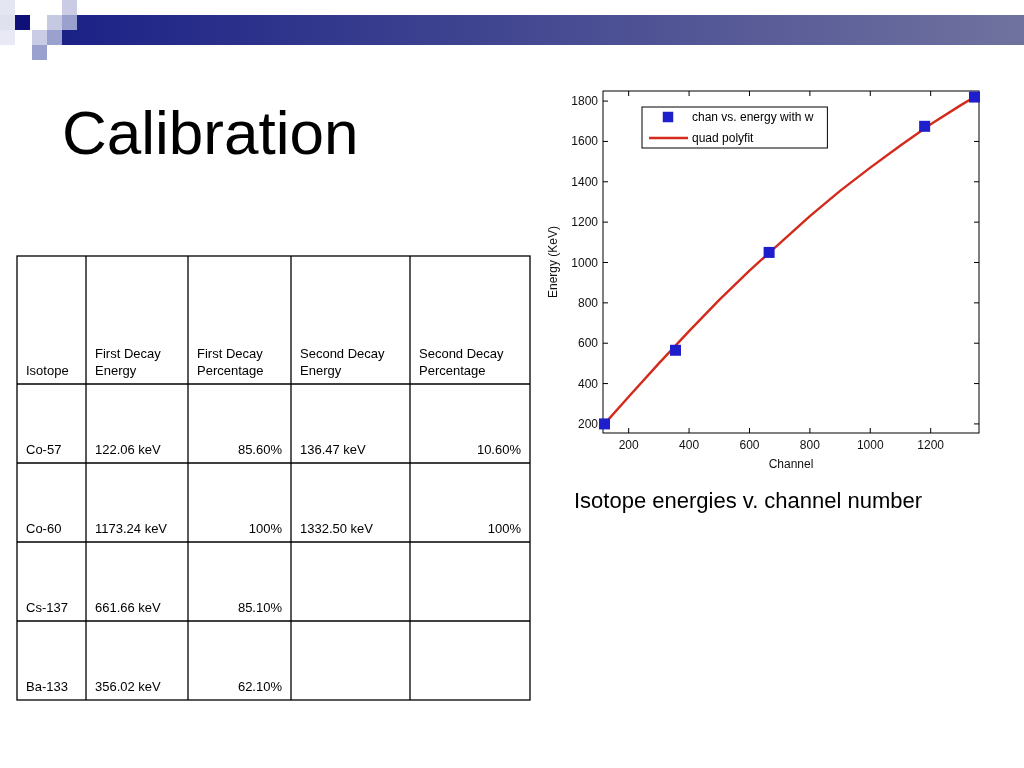 The image size is (1024, 768). I want to click on text: Co-60, so click(44, 528).